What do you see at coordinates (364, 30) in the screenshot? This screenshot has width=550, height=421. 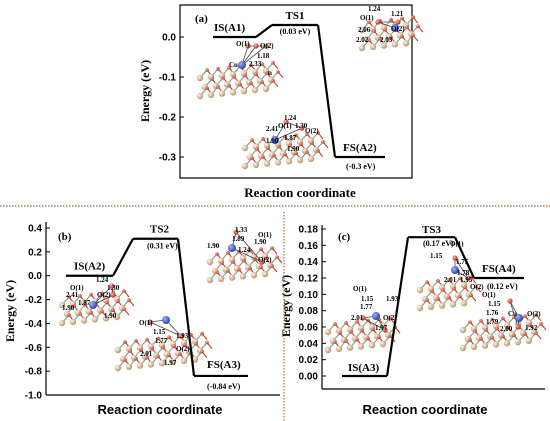 I see `structure-annotation: 2.06` at bounding box center [364, 30].